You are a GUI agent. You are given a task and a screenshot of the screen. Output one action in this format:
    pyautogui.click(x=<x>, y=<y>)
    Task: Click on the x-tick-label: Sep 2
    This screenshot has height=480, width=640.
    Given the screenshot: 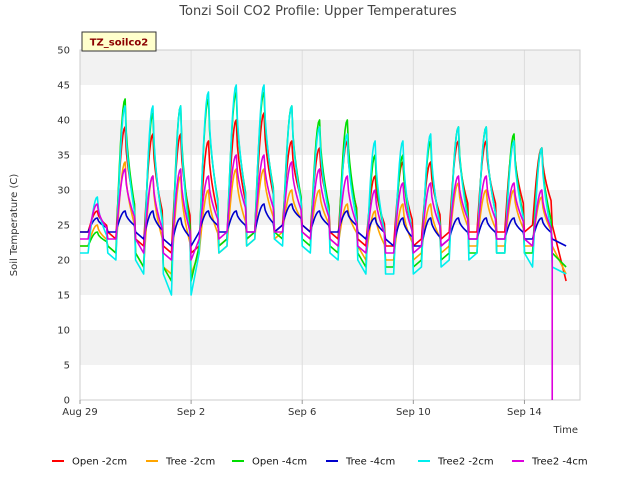 What is the action you would take?
    pyautogui.click(x=191, y=412)
    